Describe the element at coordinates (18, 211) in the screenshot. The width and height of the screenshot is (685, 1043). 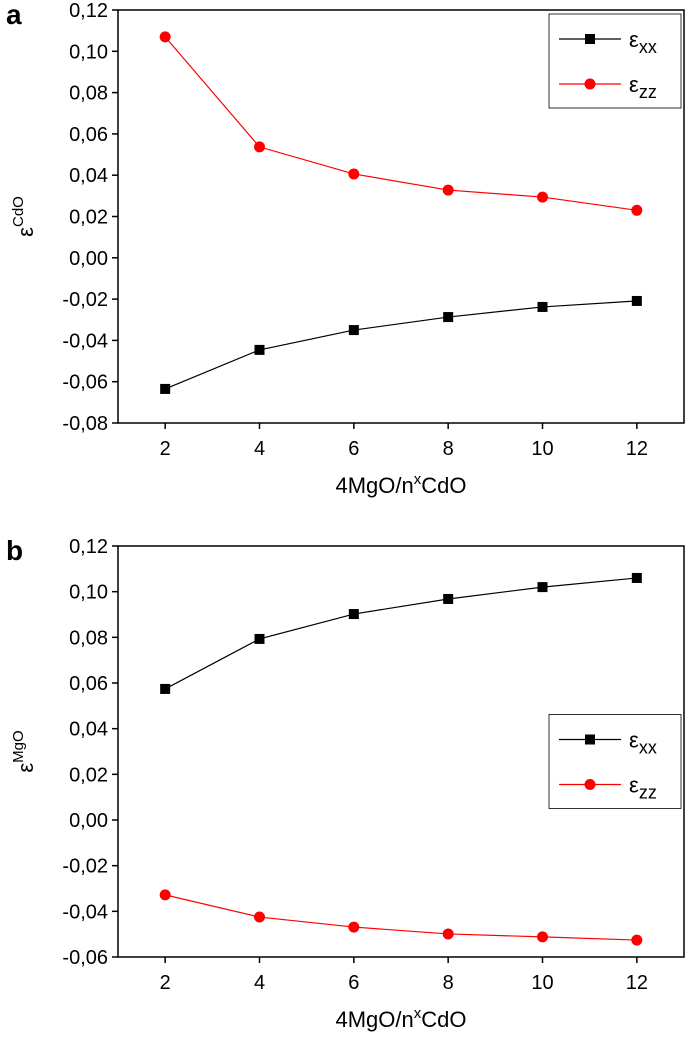
I see `y-label-sup: CdO` at that location.